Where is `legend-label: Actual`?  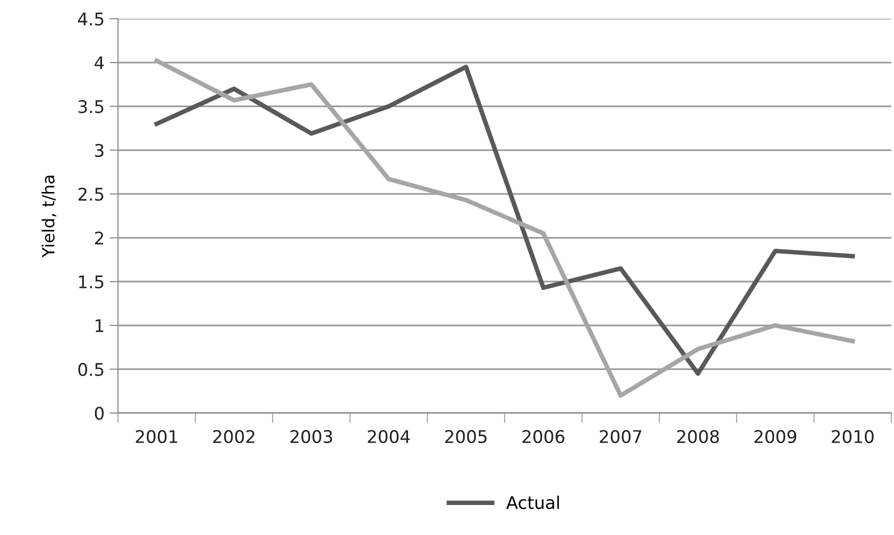
legend-label: Actual is located at coordinates (532, 503).